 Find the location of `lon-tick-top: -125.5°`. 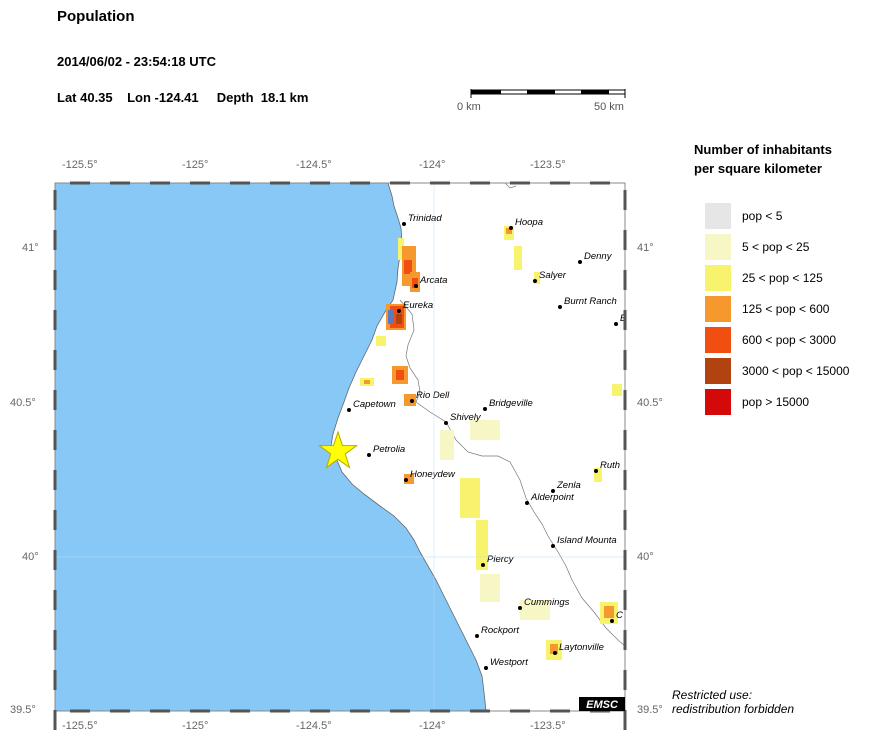

lon-tick-top: -125.5° is located at coordinates (80, 165).